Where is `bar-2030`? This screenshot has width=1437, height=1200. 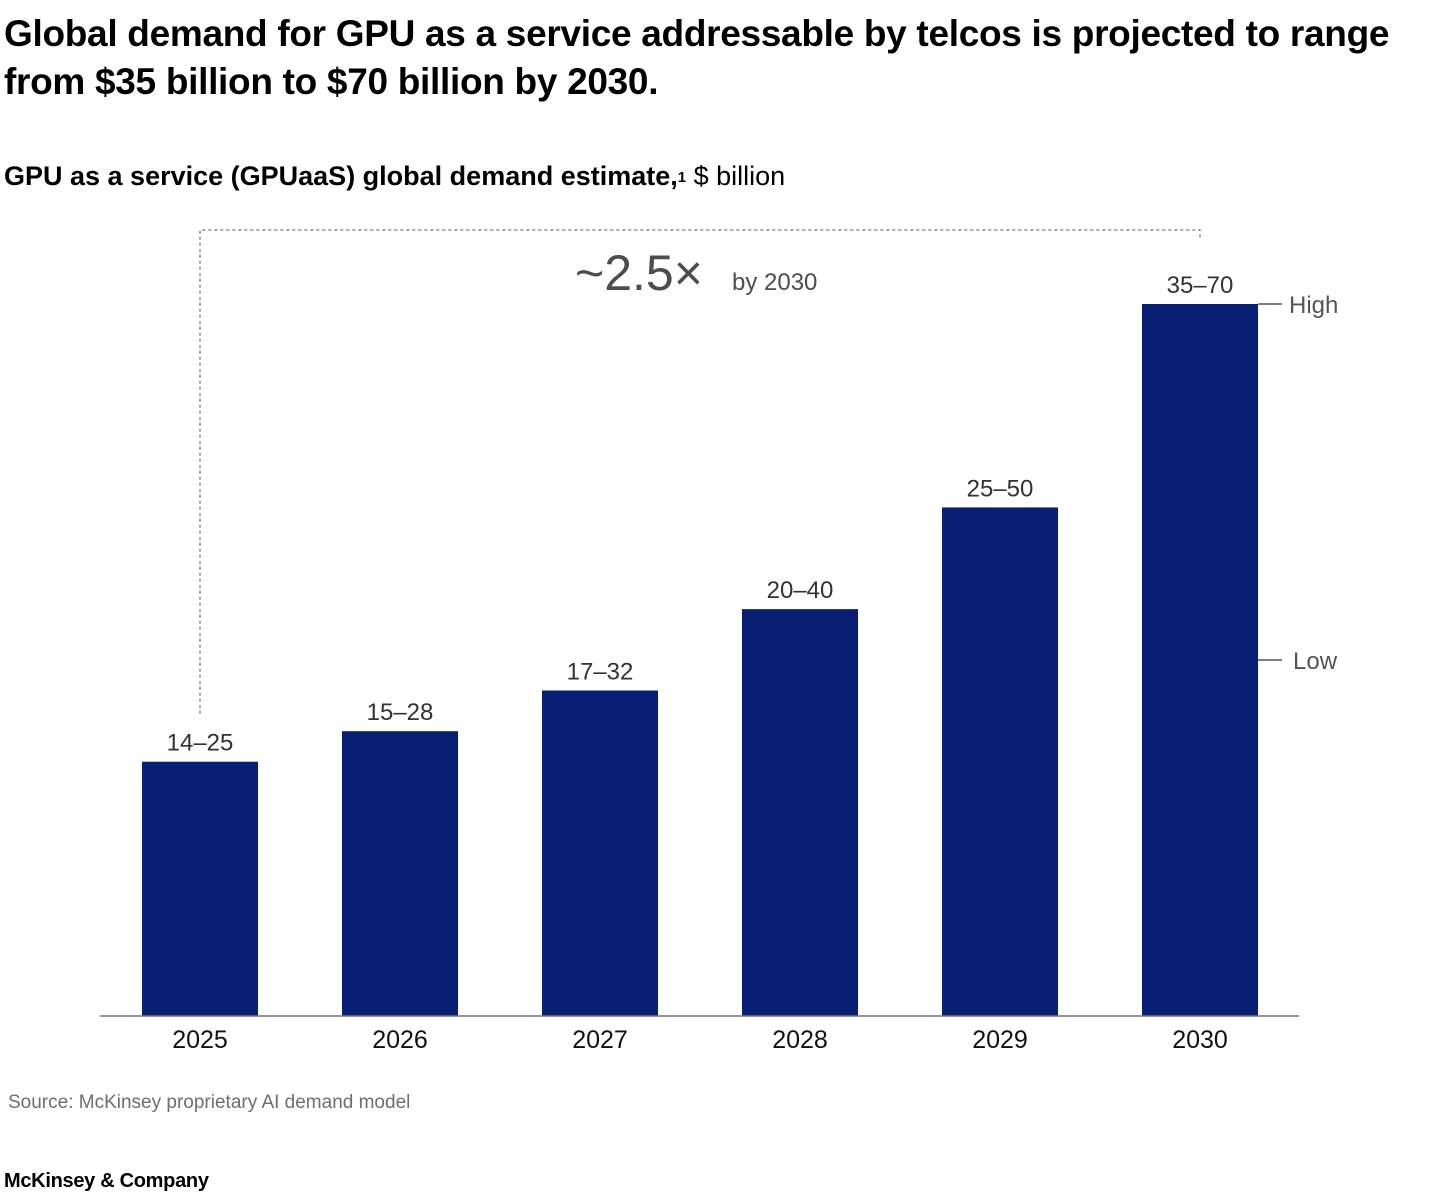 bar-2030 is located at coordinates (1200, 660).